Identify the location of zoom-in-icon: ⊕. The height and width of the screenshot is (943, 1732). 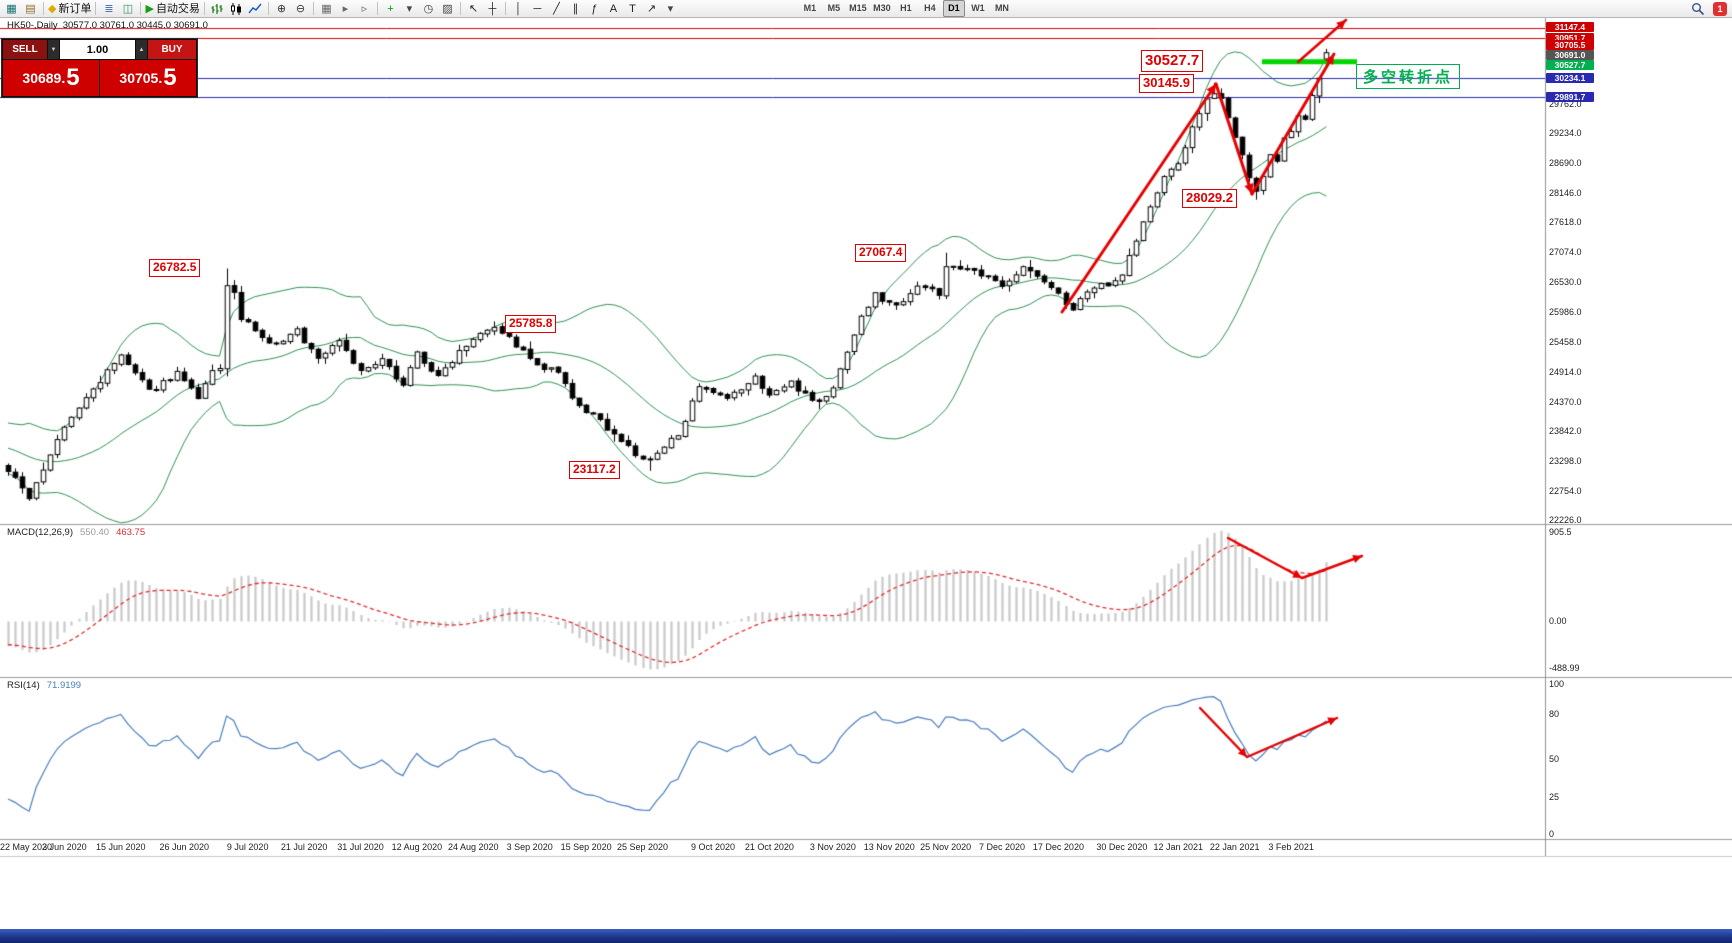
(281, 8).